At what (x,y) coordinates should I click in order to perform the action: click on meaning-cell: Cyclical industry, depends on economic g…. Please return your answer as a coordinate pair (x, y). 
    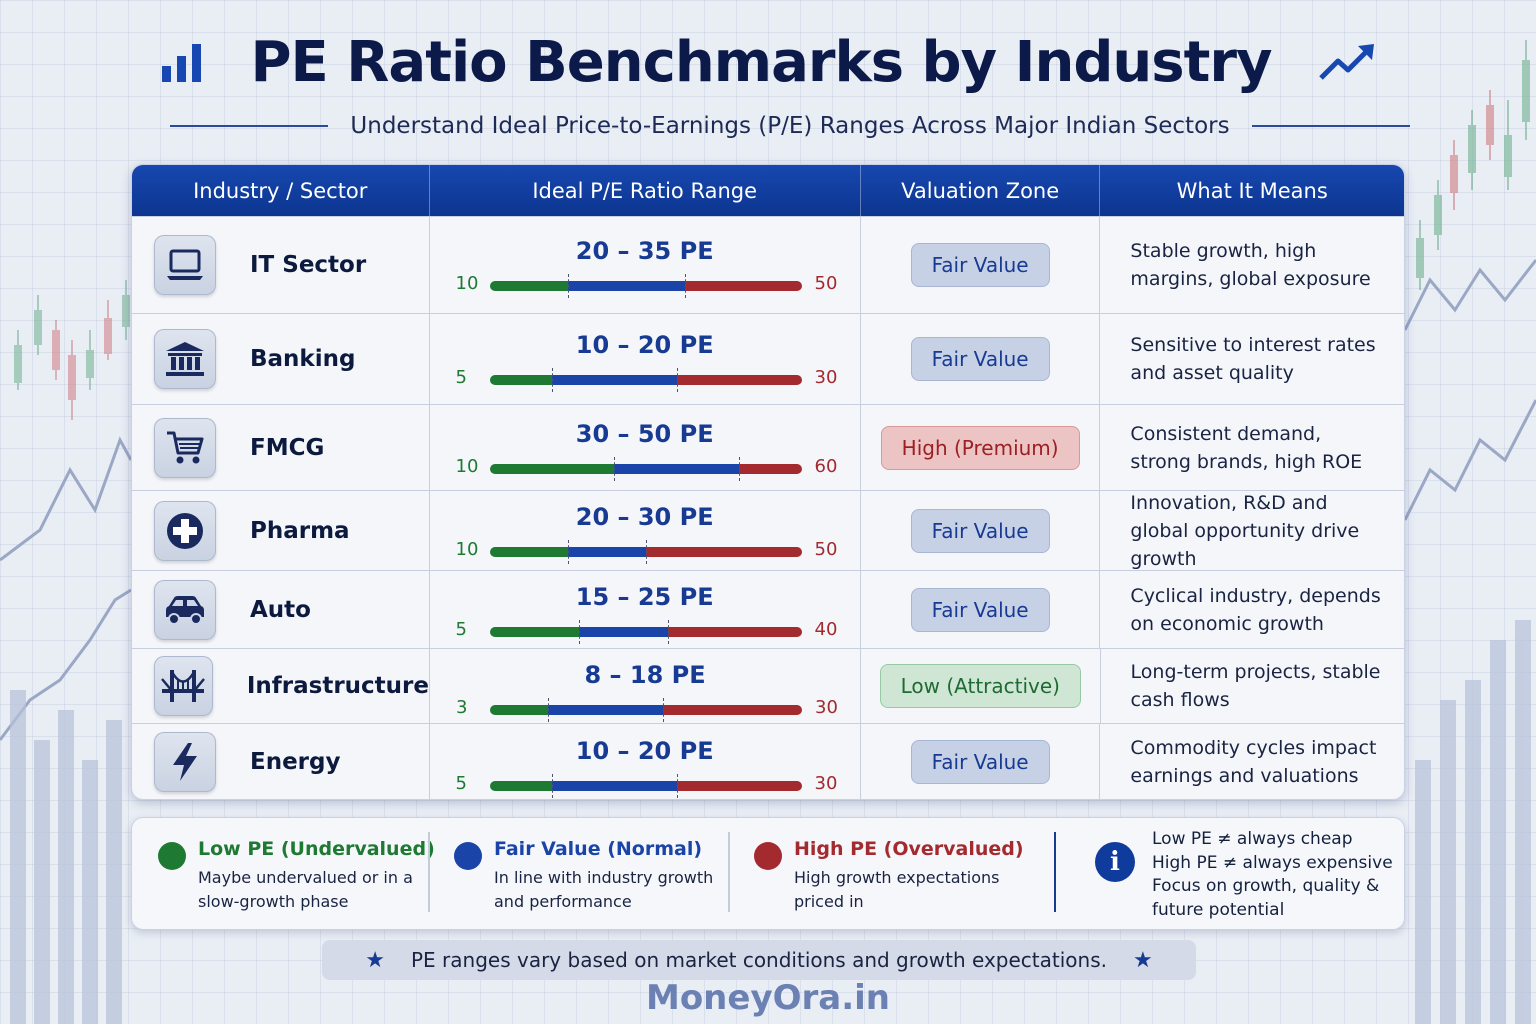
    Looking at the image, I should click on (1252, 609).